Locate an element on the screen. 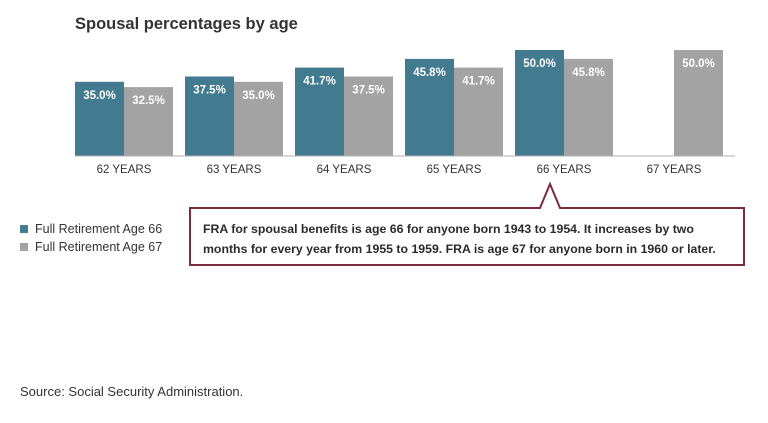 The height and width of the screenshot is (423, 768). x-tick-label-1: 63 YEARS is located at coordinates (234, 170).